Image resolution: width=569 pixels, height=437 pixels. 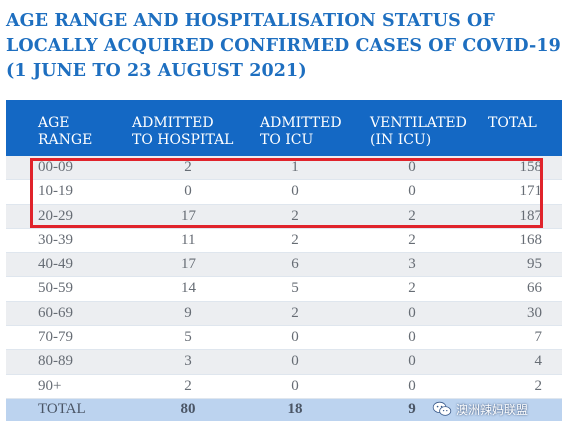 What do you see at coordinates (55, 361) in the screenshot?
I see `cell-age-range: 80-89` at bounding box center [55, 361].